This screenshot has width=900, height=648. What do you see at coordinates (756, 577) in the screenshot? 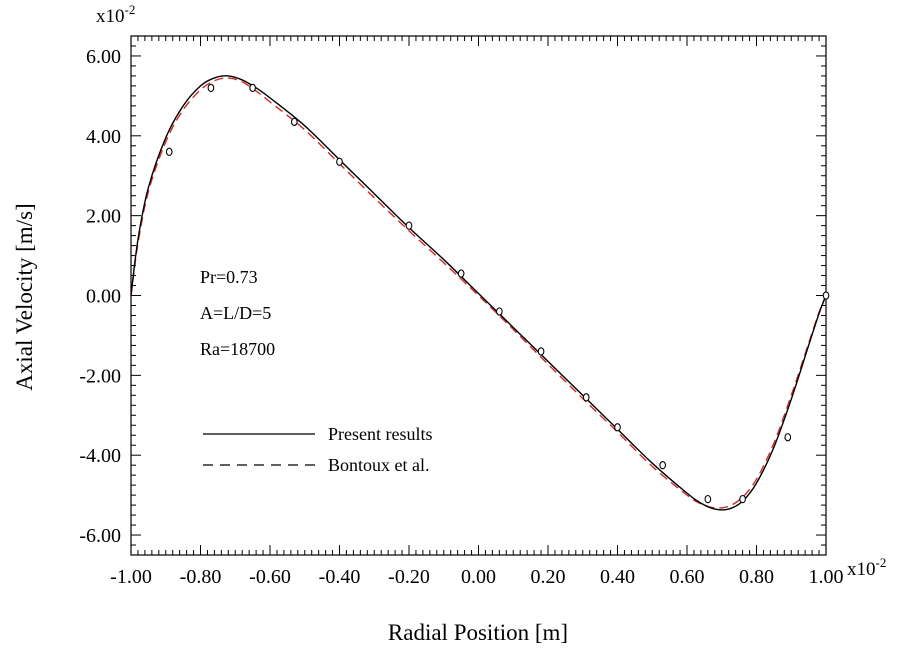
I see `x-tick-label: 0.80` at bounding box center [756, 577].